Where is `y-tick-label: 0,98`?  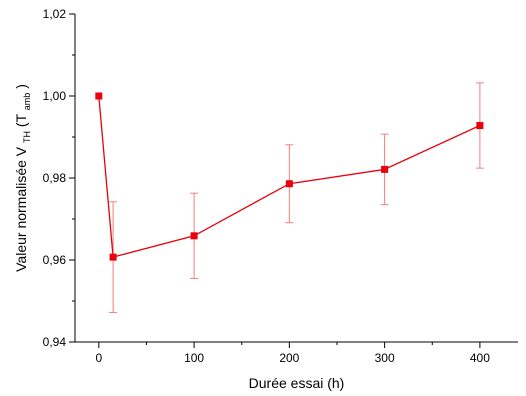
y-tick-label: 0,98 is located at coordinates (55, 178).